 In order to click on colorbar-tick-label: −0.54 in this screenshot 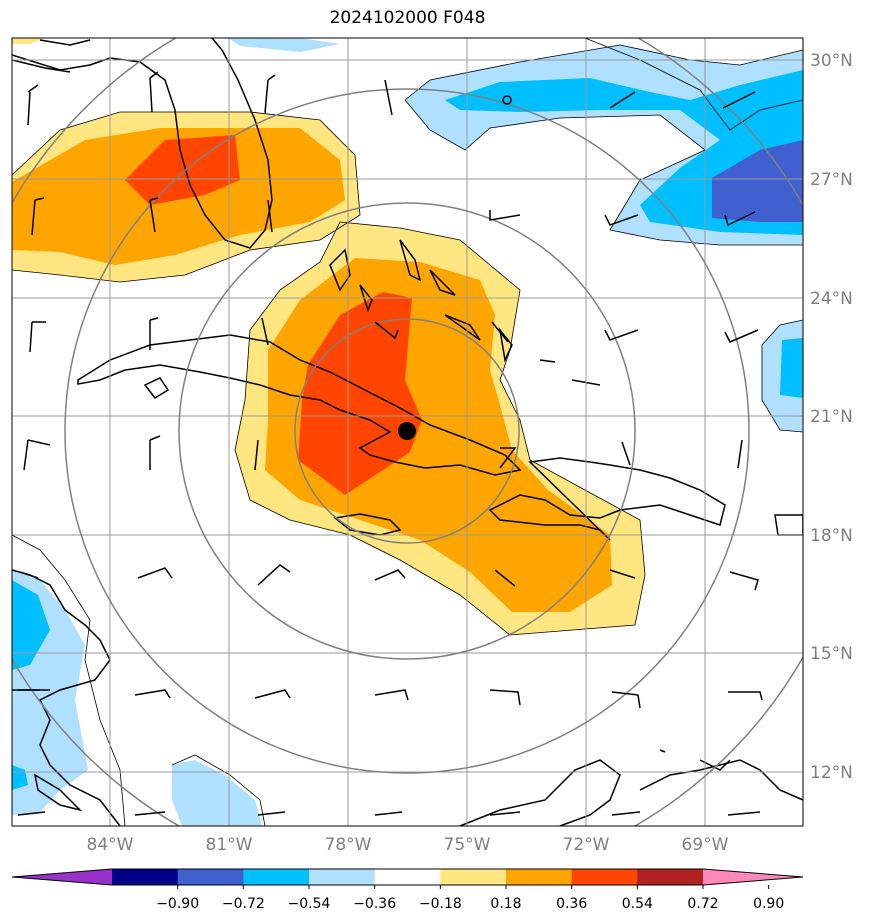, I will do `click(309, 904)`.